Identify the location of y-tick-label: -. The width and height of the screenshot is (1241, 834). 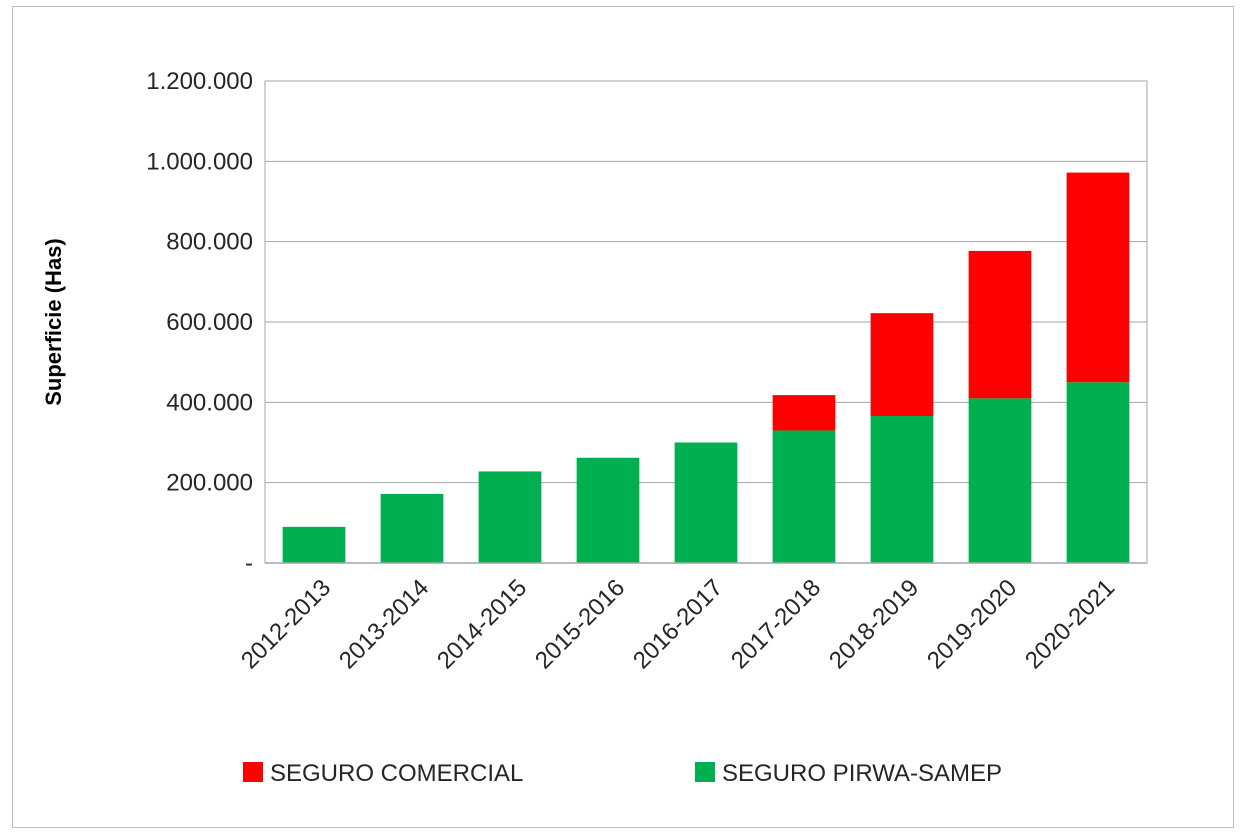
(249, 563).